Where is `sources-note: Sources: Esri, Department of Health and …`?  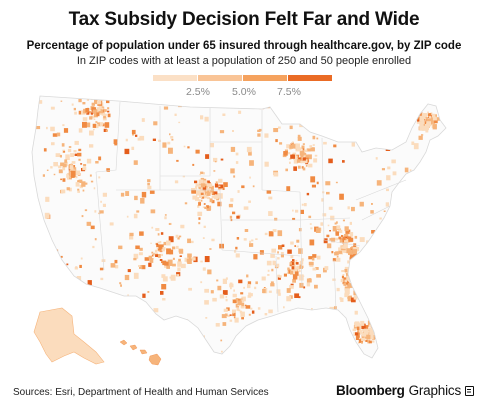 sources-note: Sources: Esri, Department of Health and … is located at coordinates (141, 392).